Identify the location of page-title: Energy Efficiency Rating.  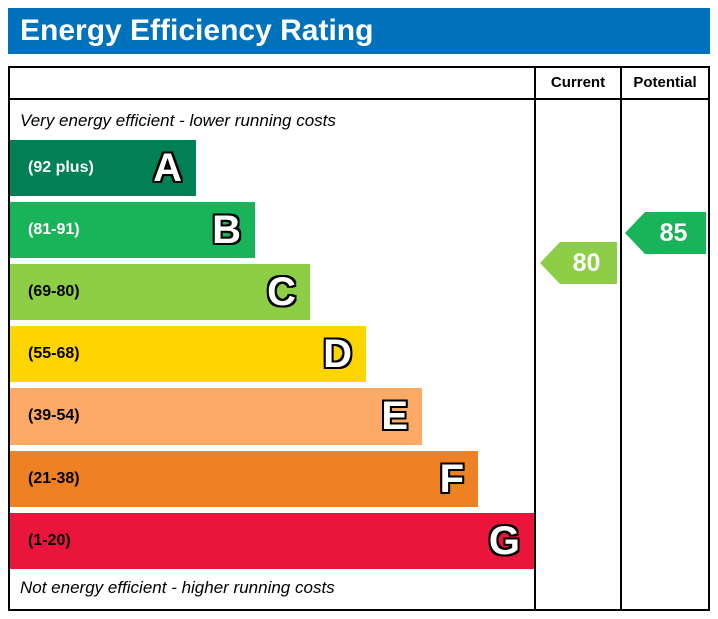
(197, 30).